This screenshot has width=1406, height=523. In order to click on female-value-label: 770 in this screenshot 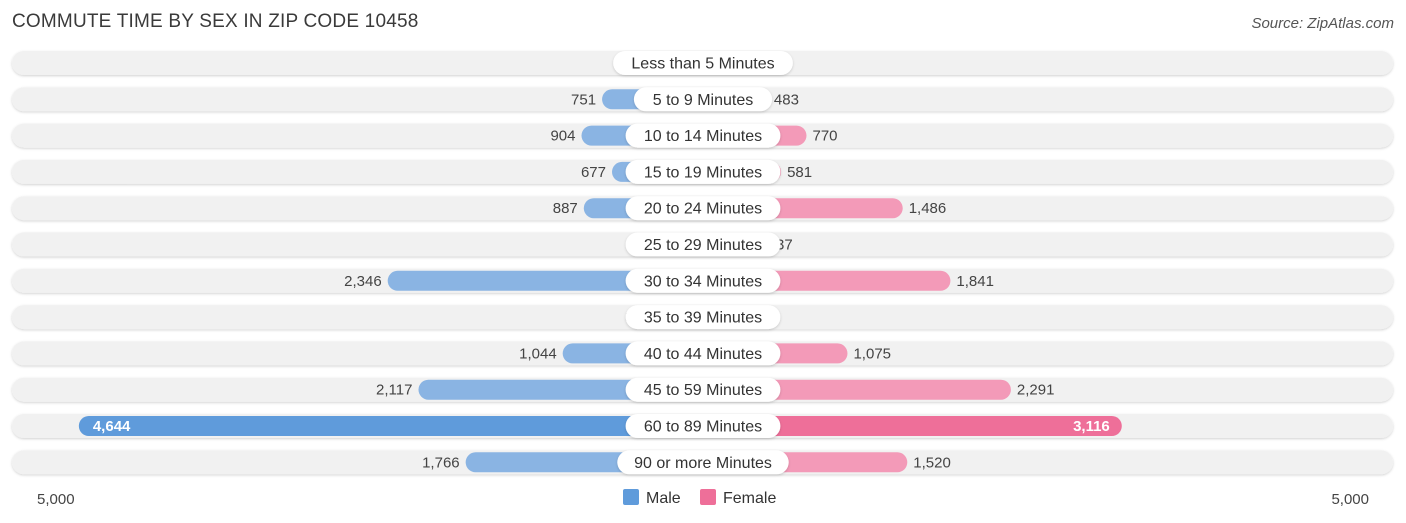, I will do `click(824, 136)`.